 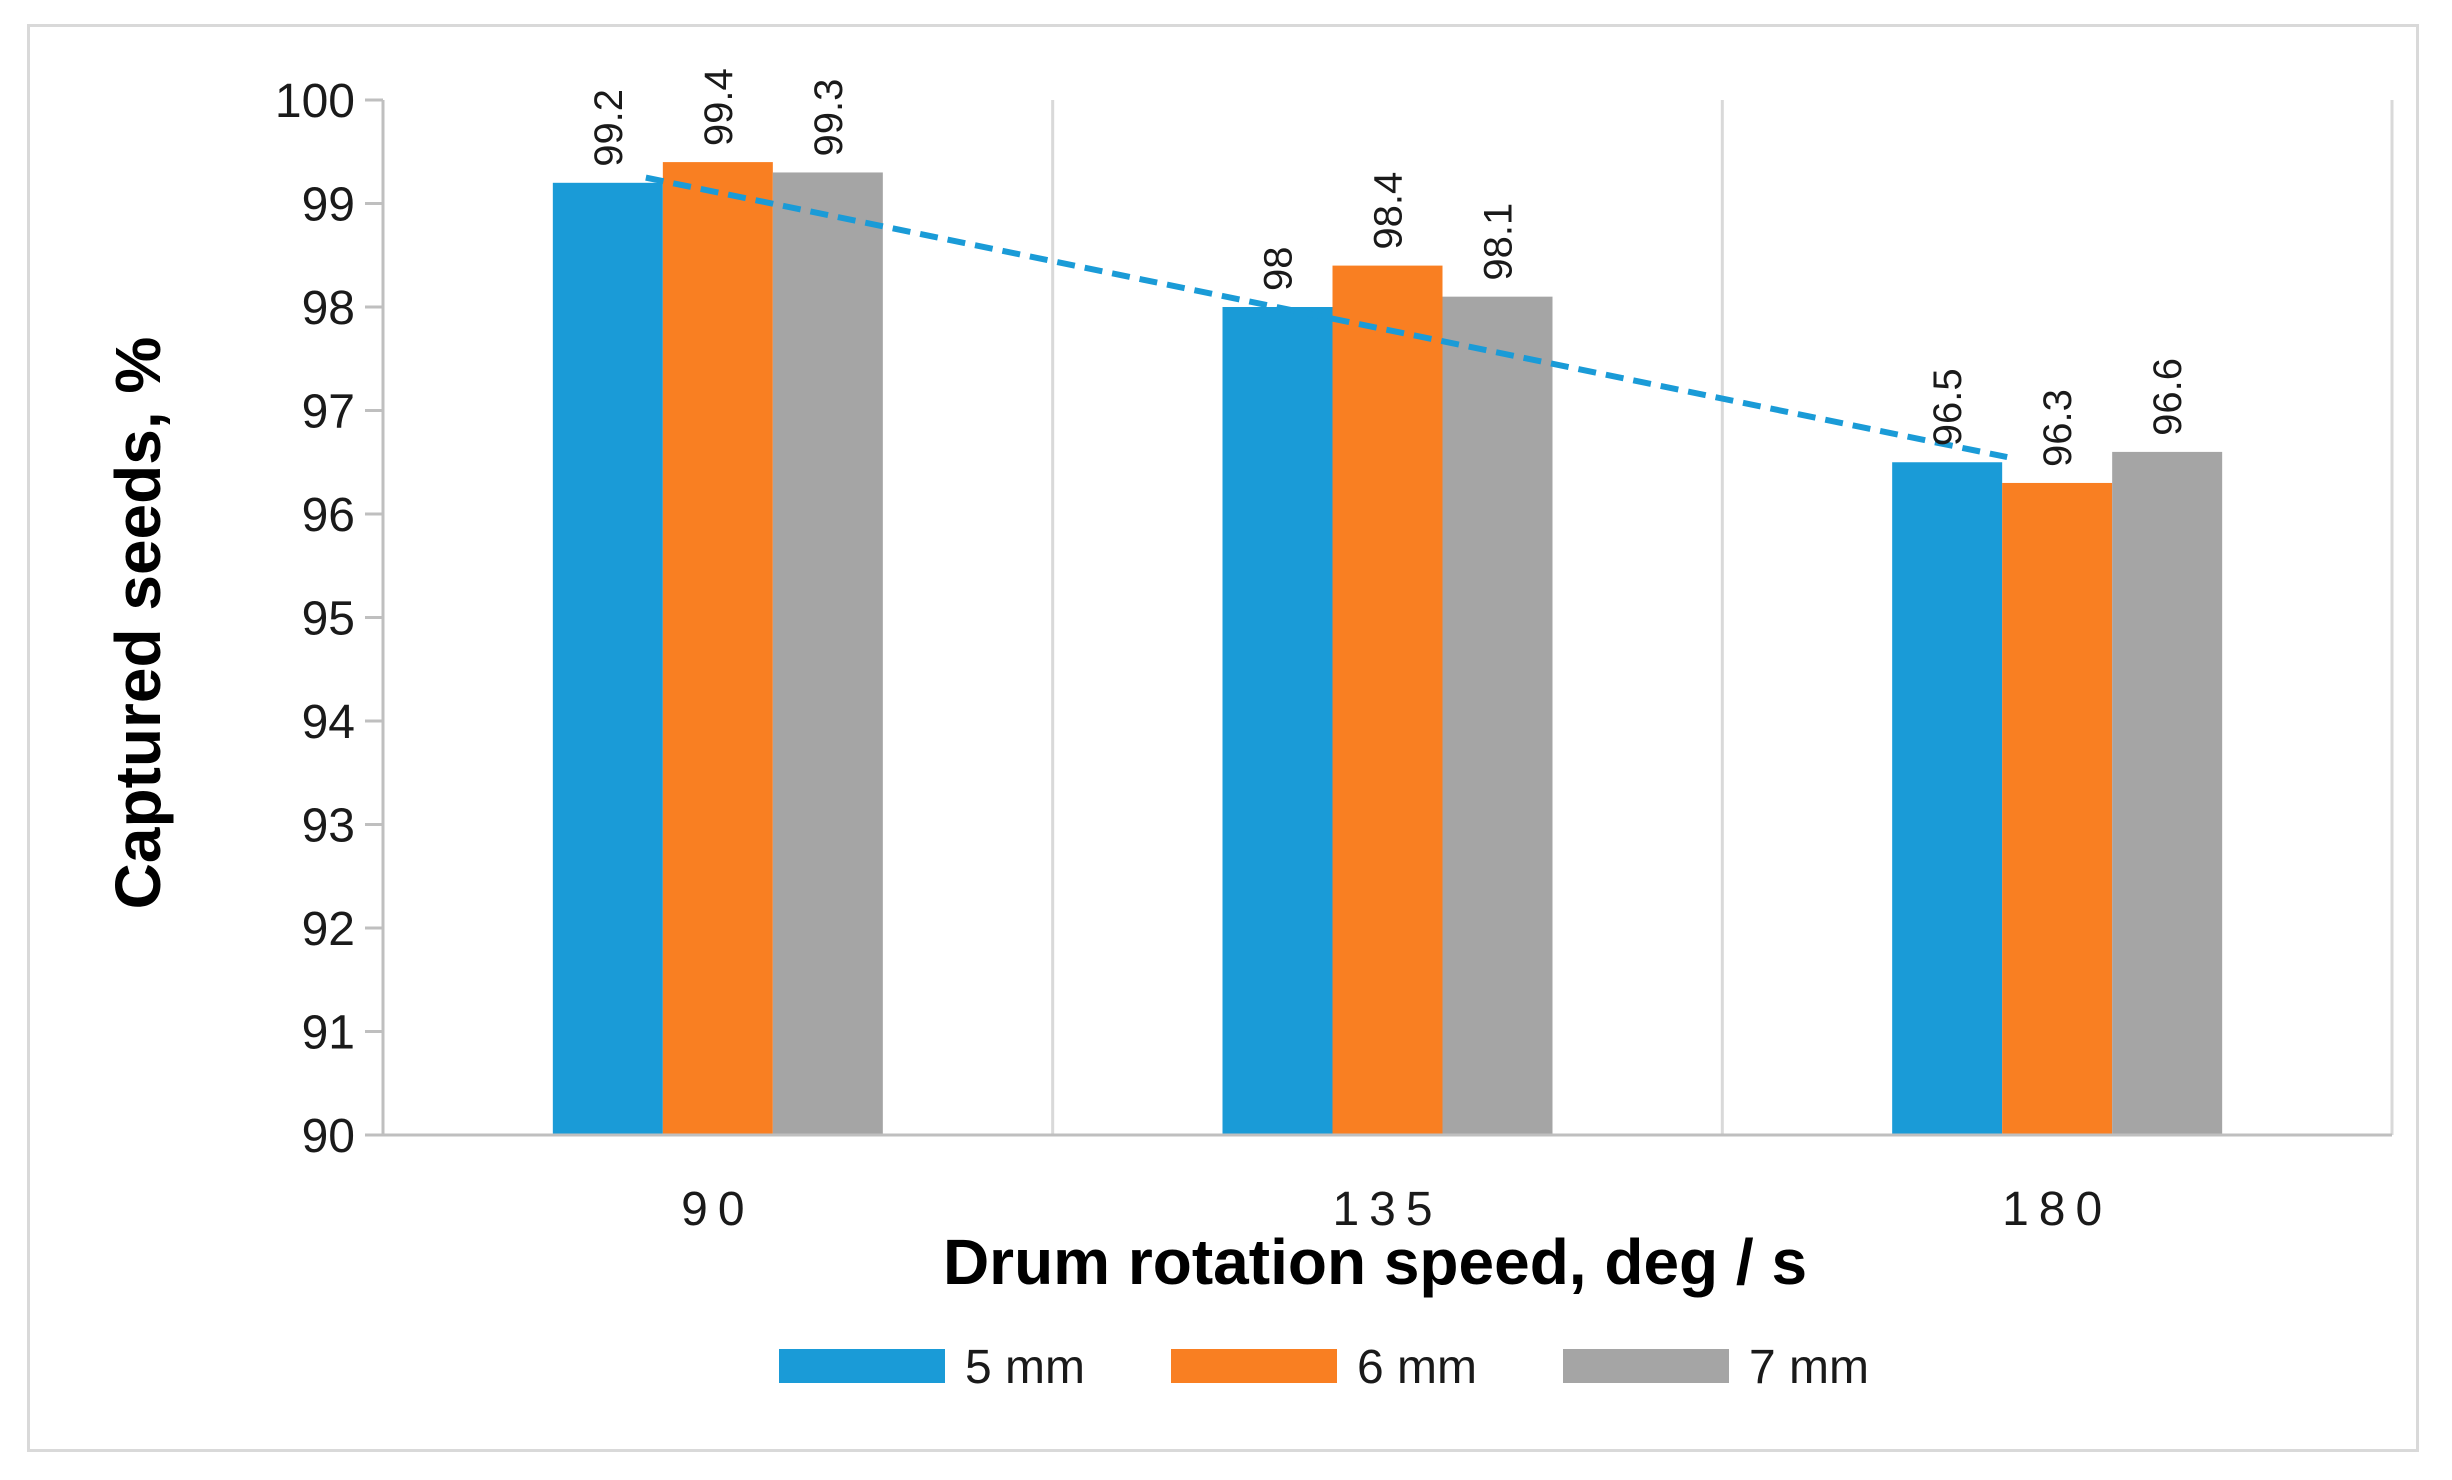 I want to click on data-label: 96.3, so click(x=2058, y=428).